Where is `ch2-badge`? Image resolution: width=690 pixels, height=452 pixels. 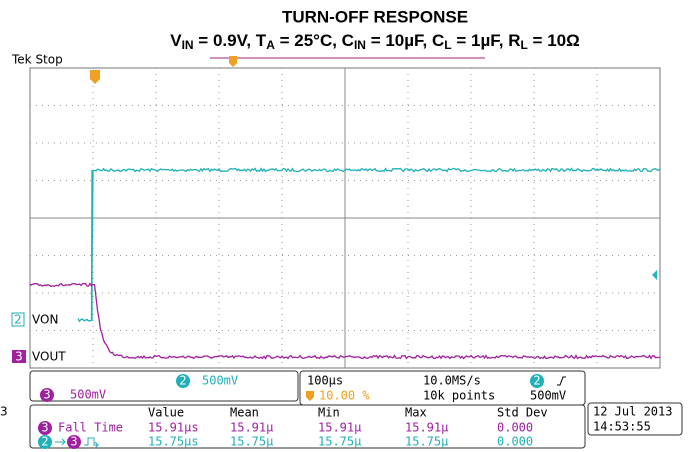
ch2-badge is located at coordinates (18, 319).